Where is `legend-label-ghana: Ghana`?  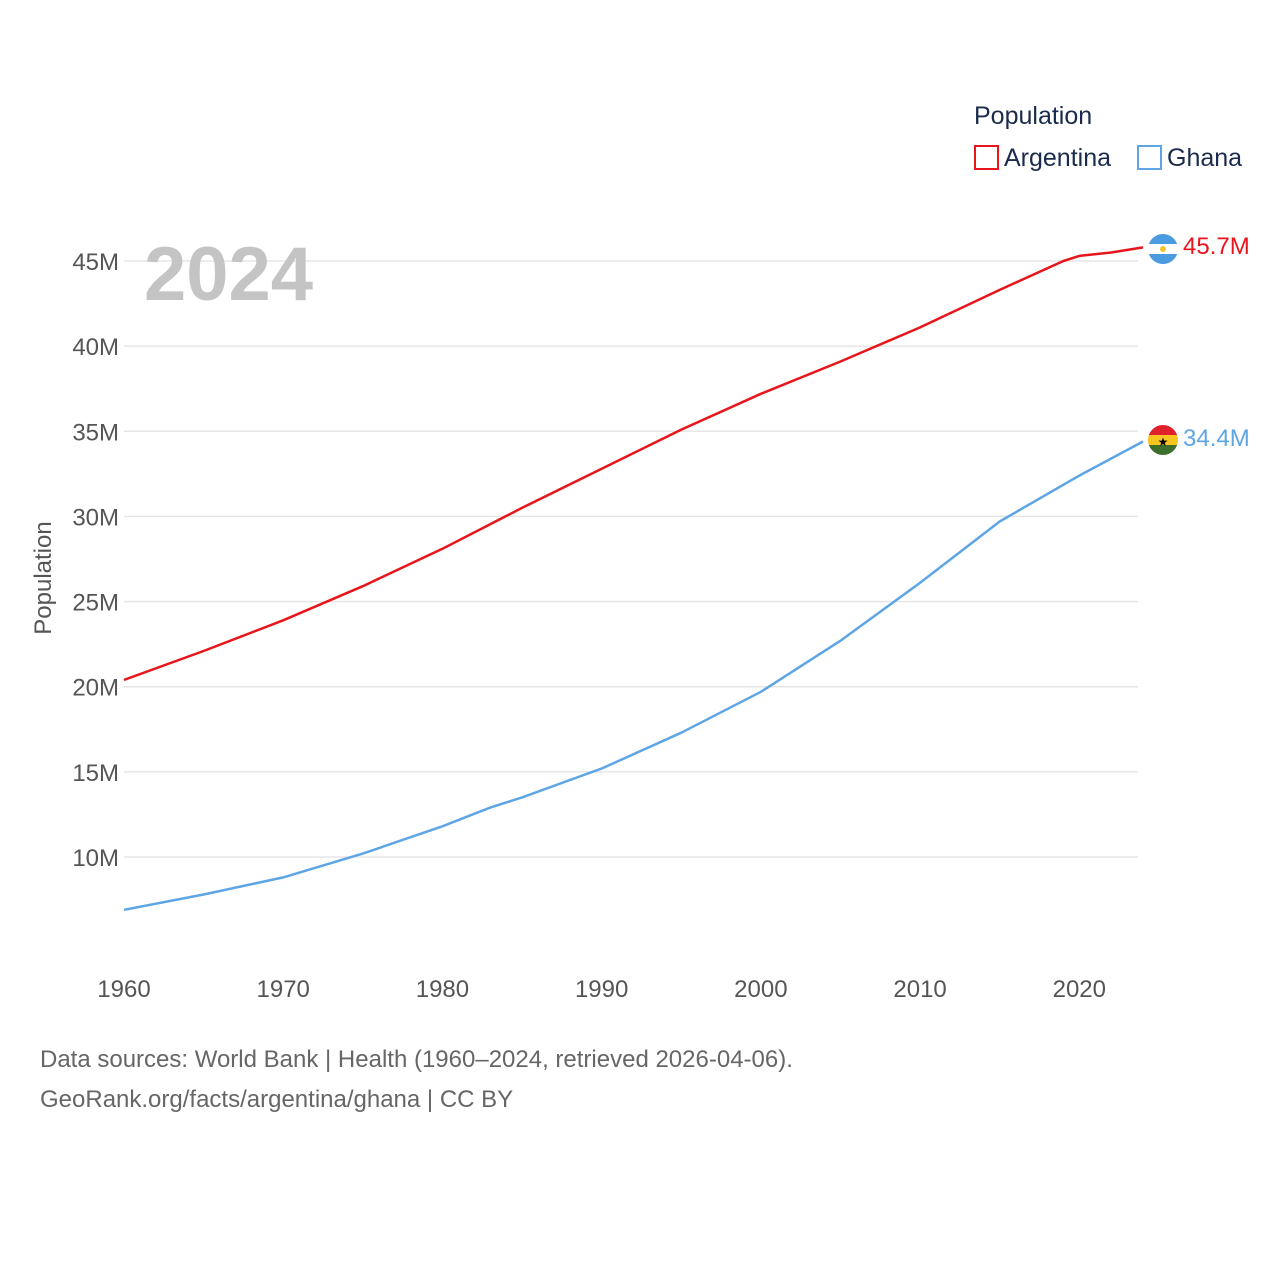
legend-label-ghana: Ghana is located at coordinates (1204, 158).